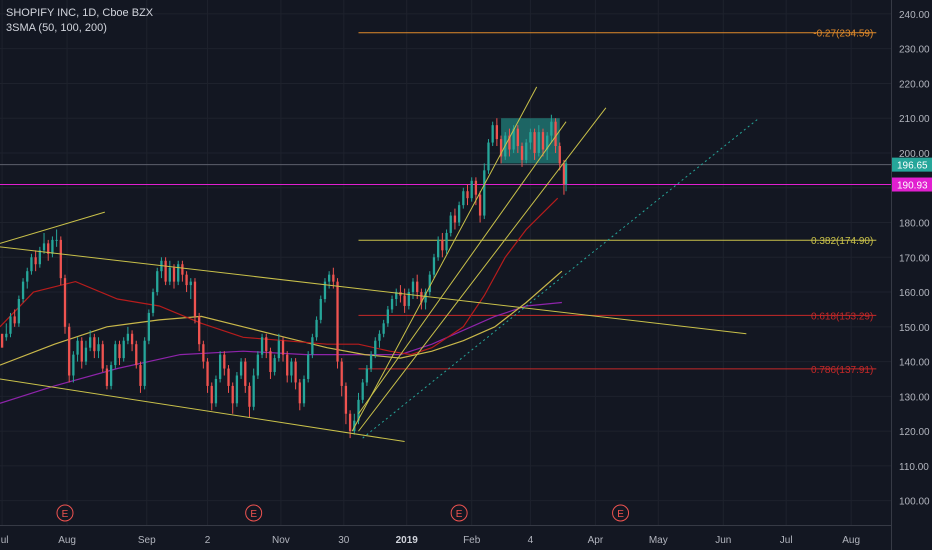 The height and width of the screenshot is (550, 932). What do you see at coordinates (914, 119) in the screenshot?
I see `y-tick-label: 210.00` at bounding box center [914, 119].